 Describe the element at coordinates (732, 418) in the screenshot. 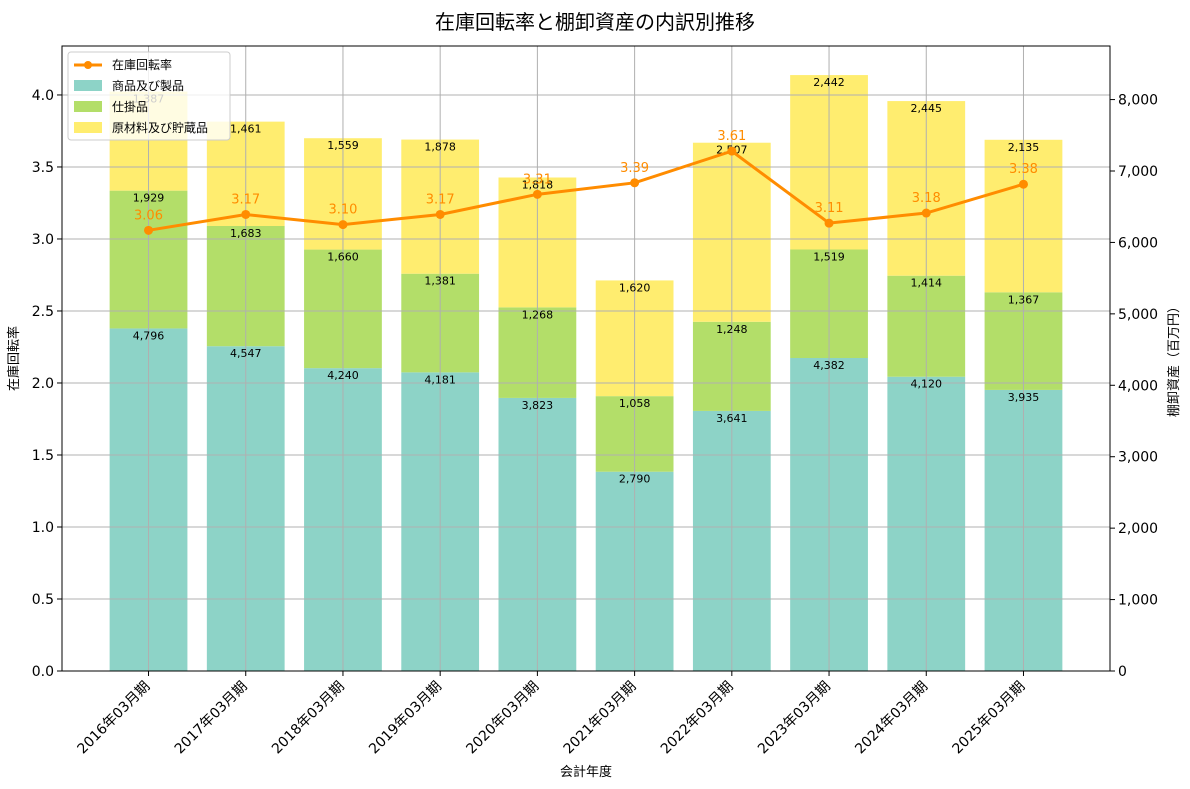

I see `bar-value-label: 3,641` at that location.